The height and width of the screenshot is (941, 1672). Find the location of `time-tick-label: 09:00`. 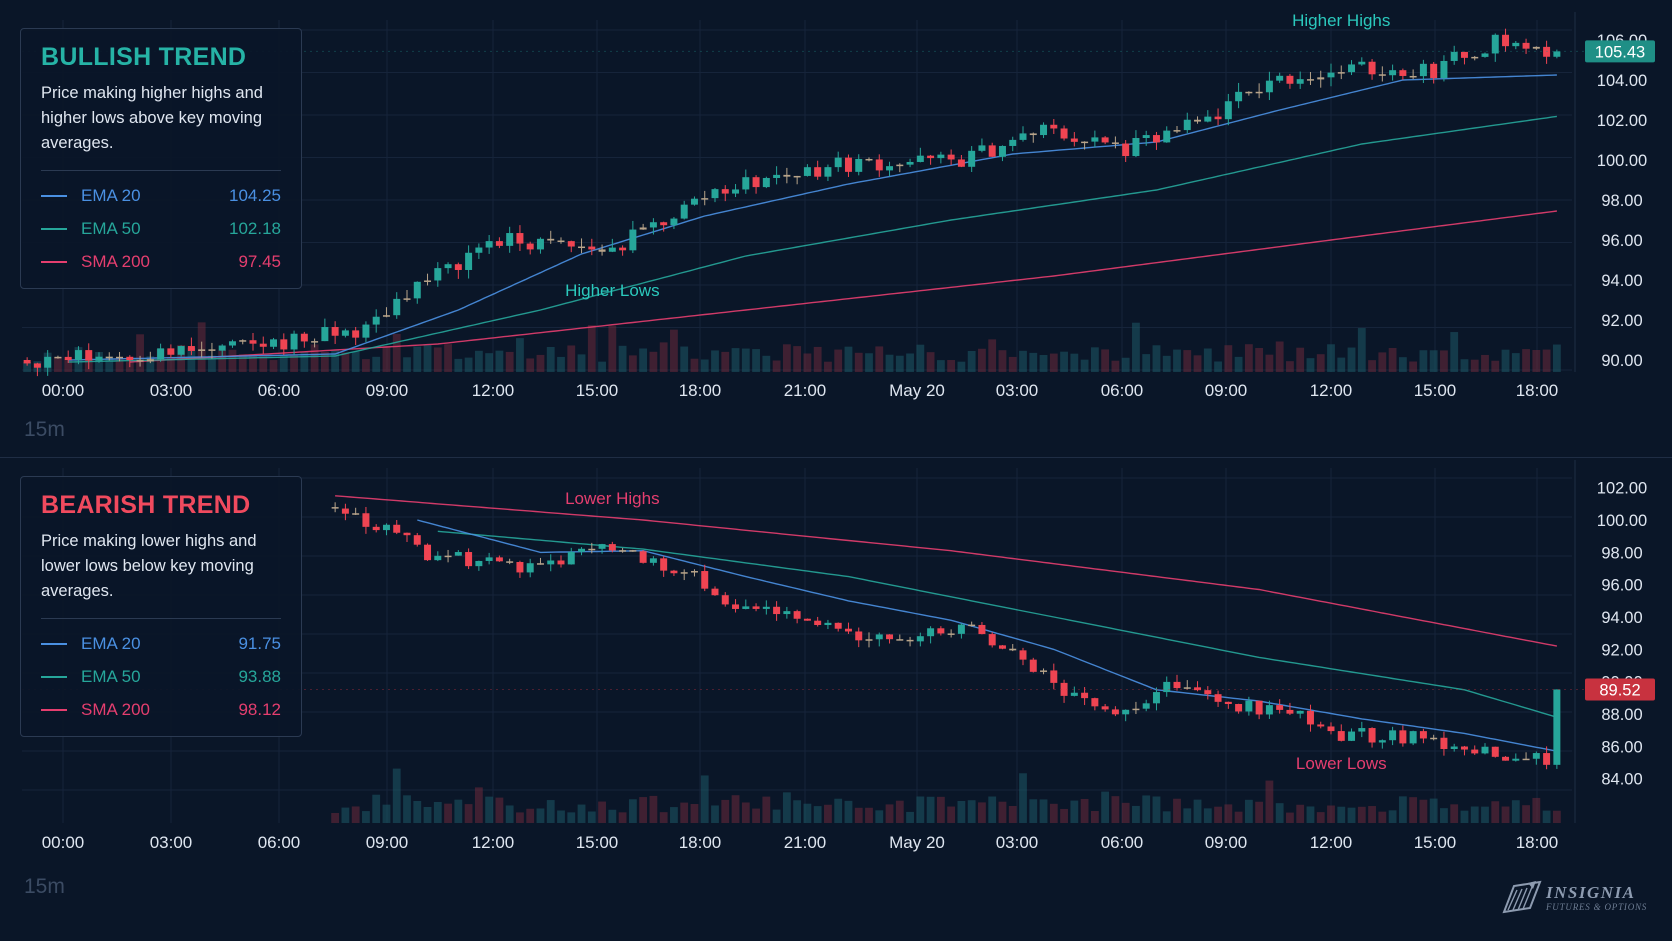

time-tick-label: 09:00 is located at coordinates (387, 842).